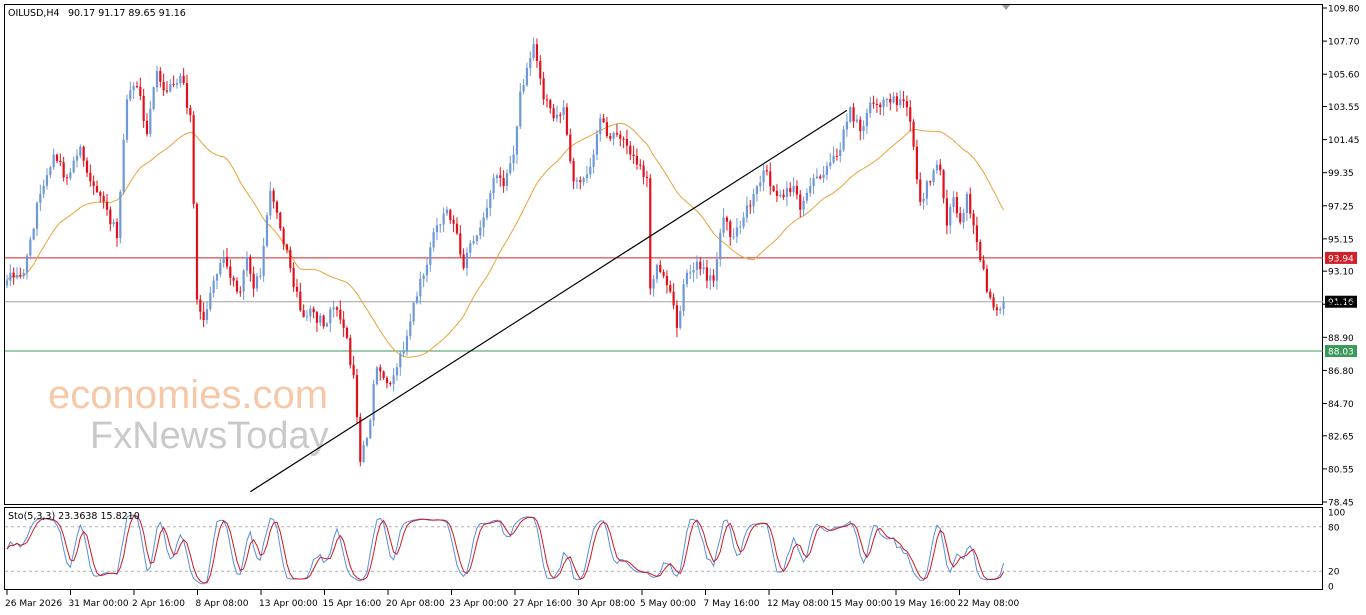  Describe the element at coordinates (1331, 588) in the screenshot. I see `stochastic-tick-label: 0` at that location.